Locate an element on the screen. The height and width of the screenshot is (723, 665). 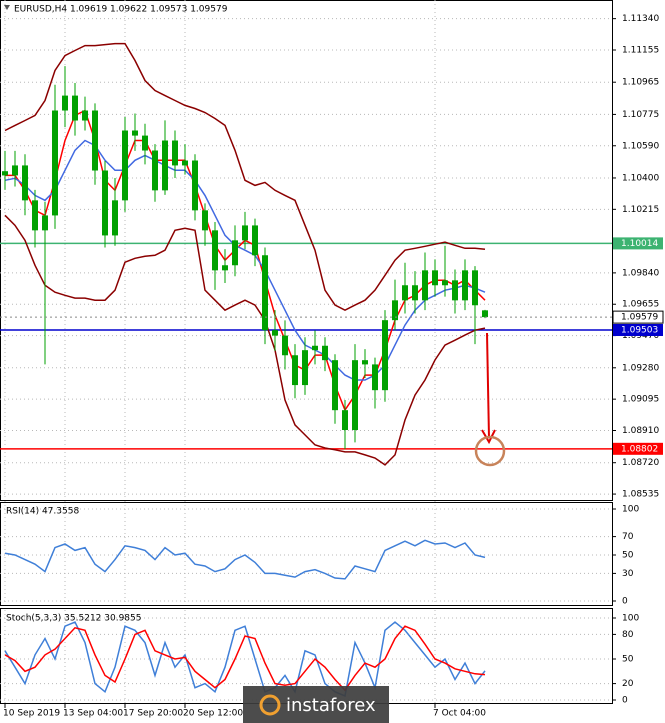
y-tick-label: 20 is located at coordinates (628, 684).